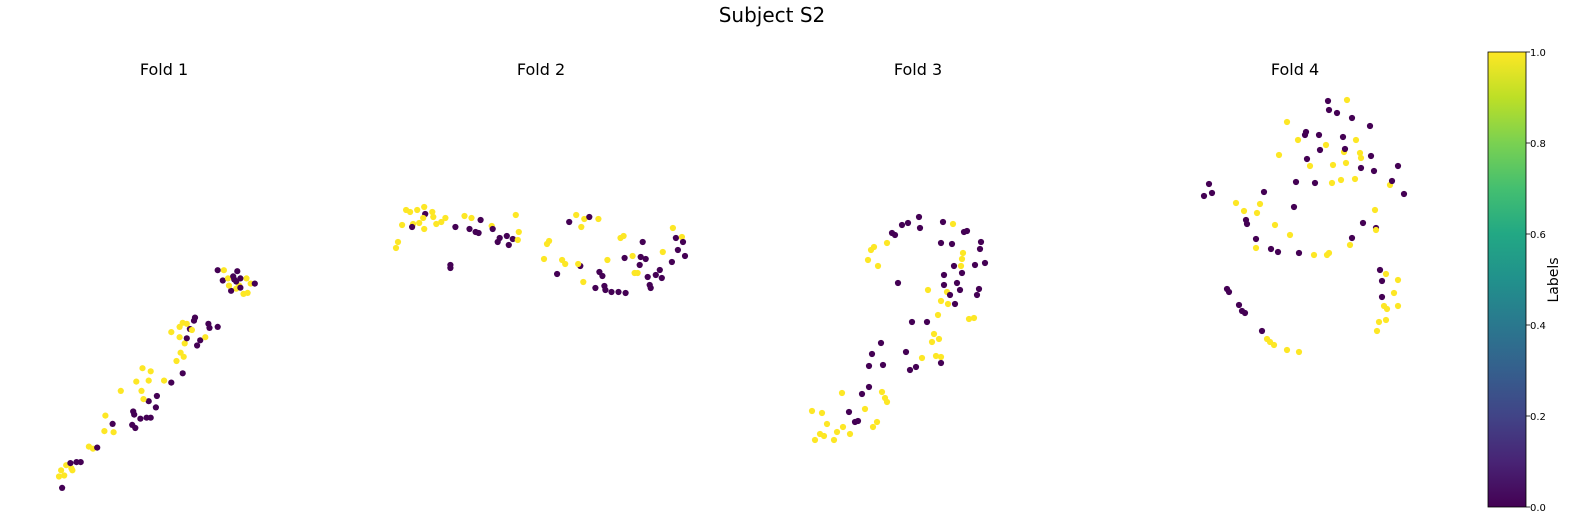  I want to click on colorbar-gradient, so click(1507, 279).